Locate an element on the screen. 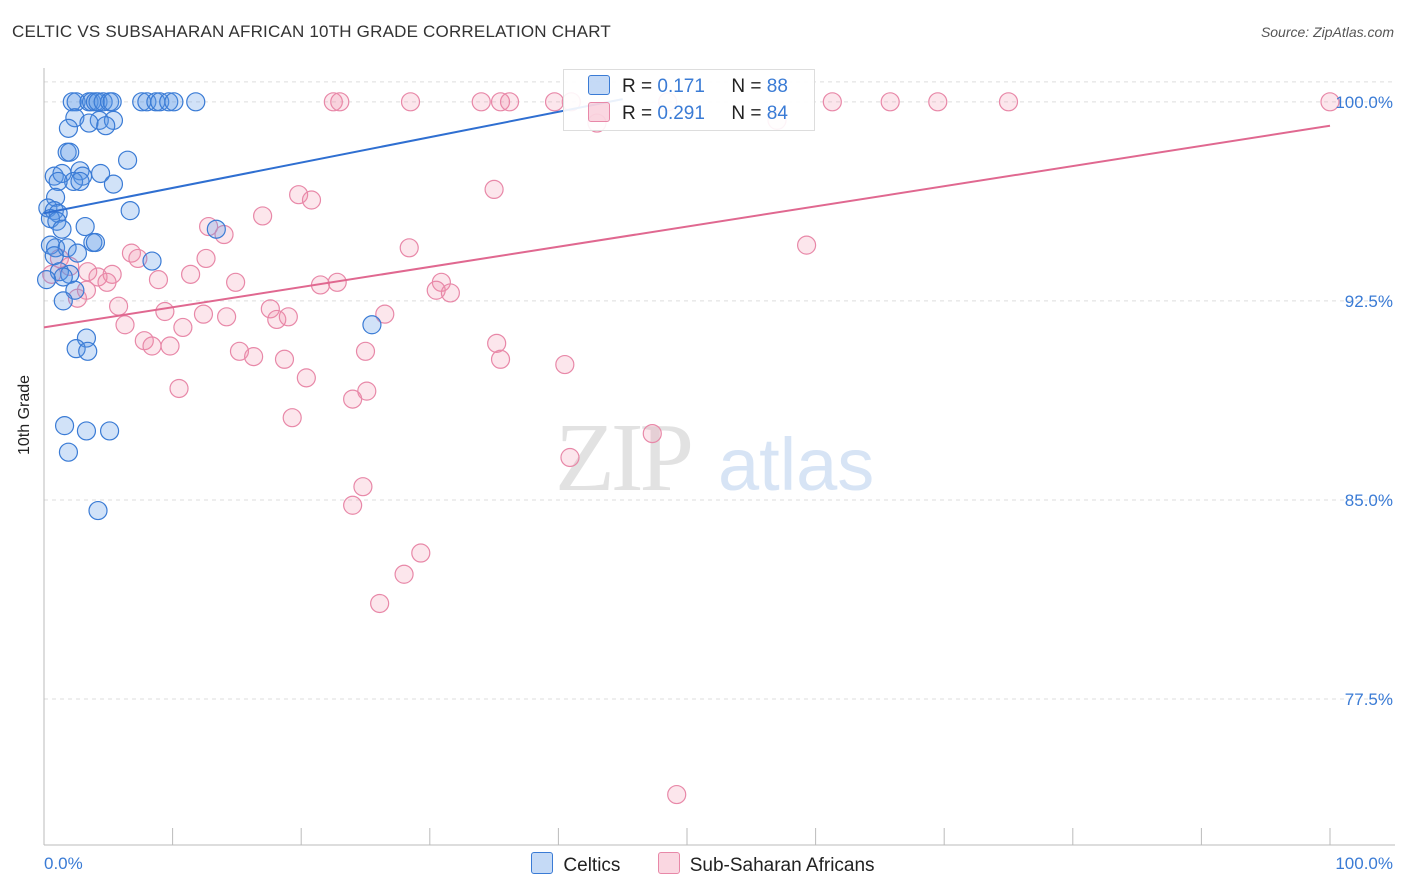  legend-r-value: 0.171 is located at coordinates (681, 86).